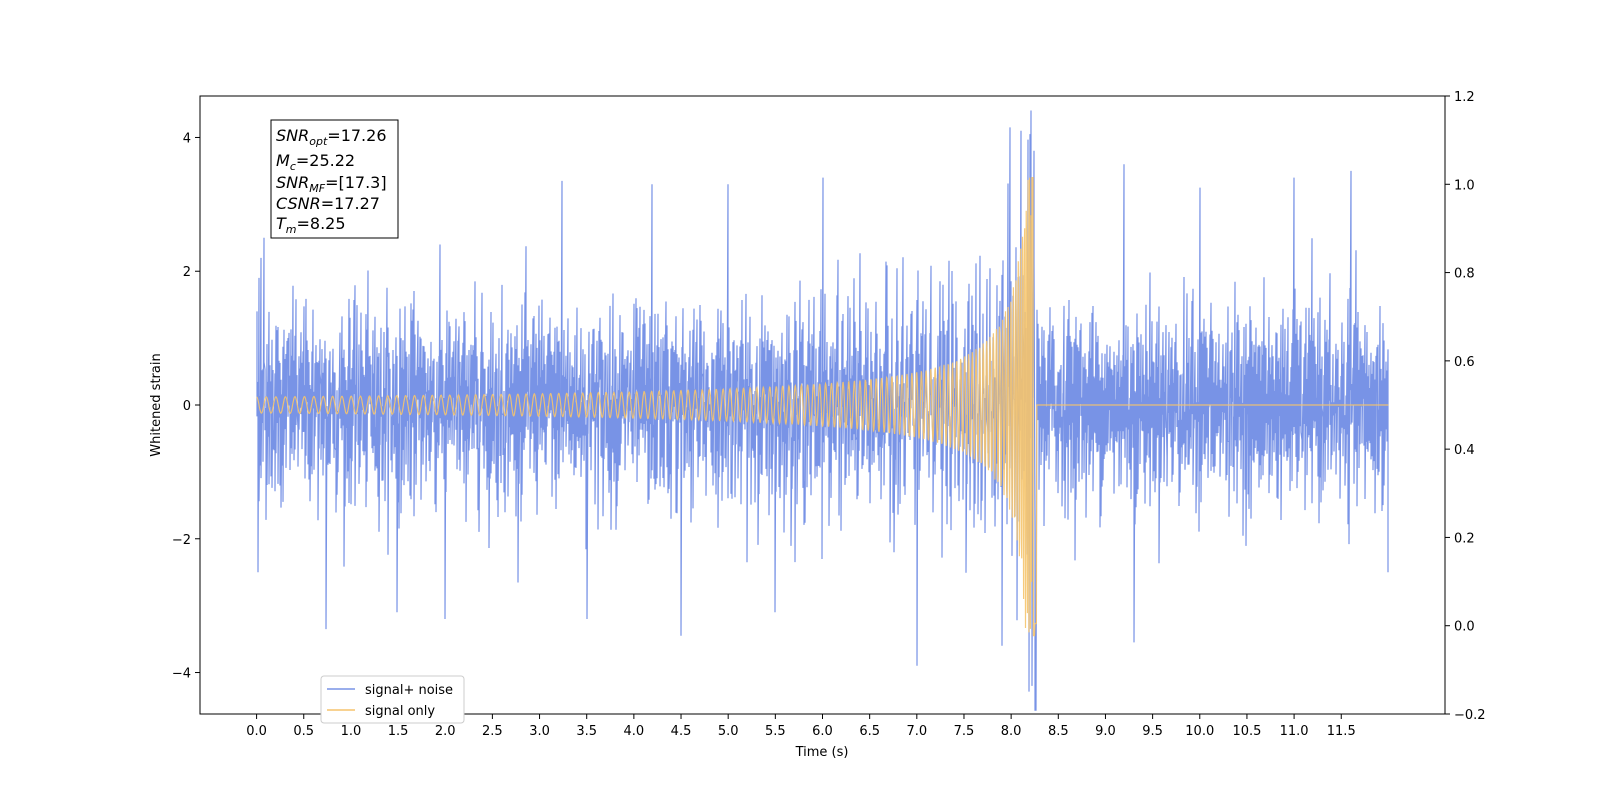 The height and width of the screenshot is (800, 1600). What do you see at coordinates (1058, 731) in the screenshot?
I see `x-tick-label-17: 8.5` at bounding box center [1058, 731].